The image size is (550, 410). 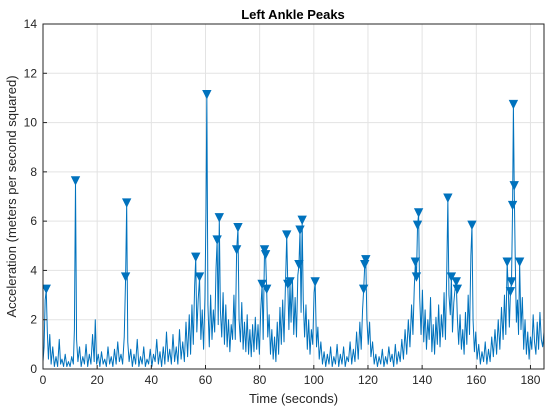 What do you see at coordinates (152, 380) in the screenshot?
I see `x-tick-label: 40` at bounding box center [152, 380].